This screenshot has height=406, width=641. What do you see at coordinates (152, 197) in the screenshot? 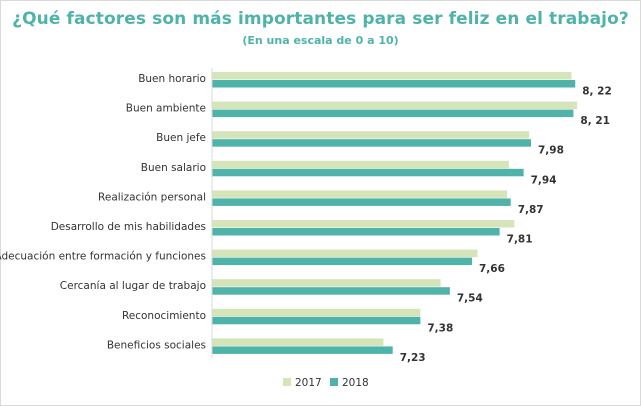
I see `category-label: Realización personal` at bounding box center [152, 197].